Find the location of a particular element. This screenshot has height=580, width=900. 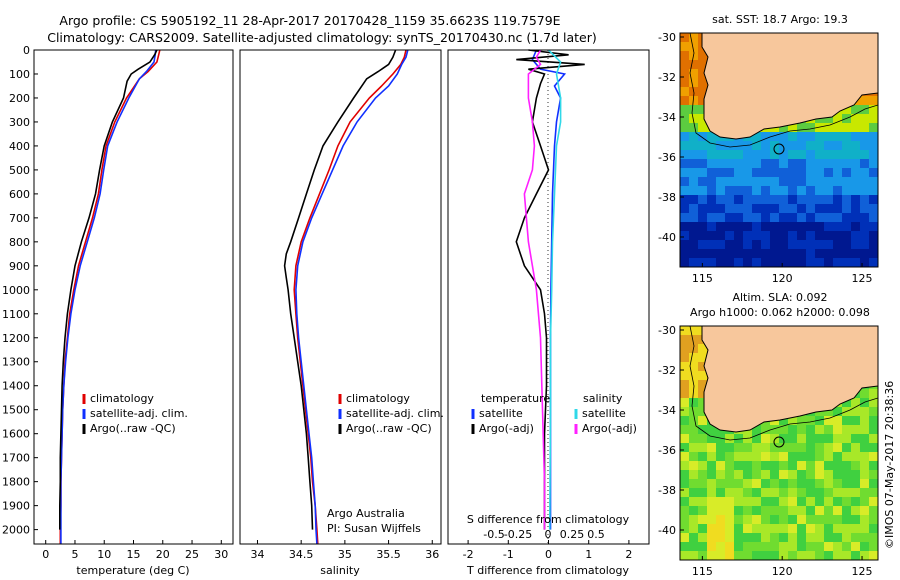

legend-label: satellite is located at coordinates (604, 413).